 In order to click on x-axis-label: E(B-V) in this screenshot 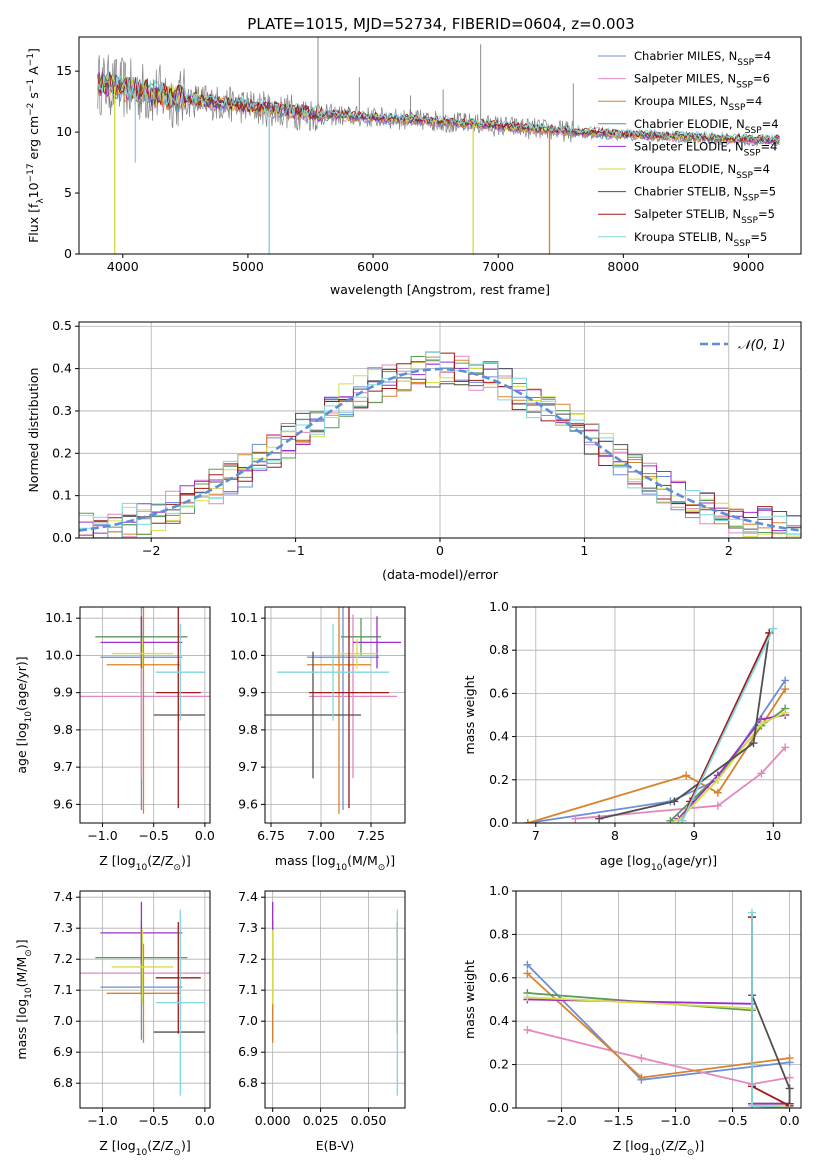, I will do `click(335, 1145)`.